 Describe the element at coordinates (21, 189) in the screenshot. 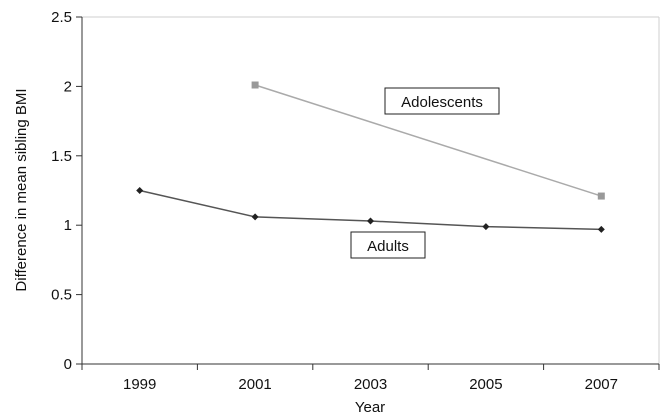

I see `y-axis-title: Difference in mean sibling BMI` at that location.